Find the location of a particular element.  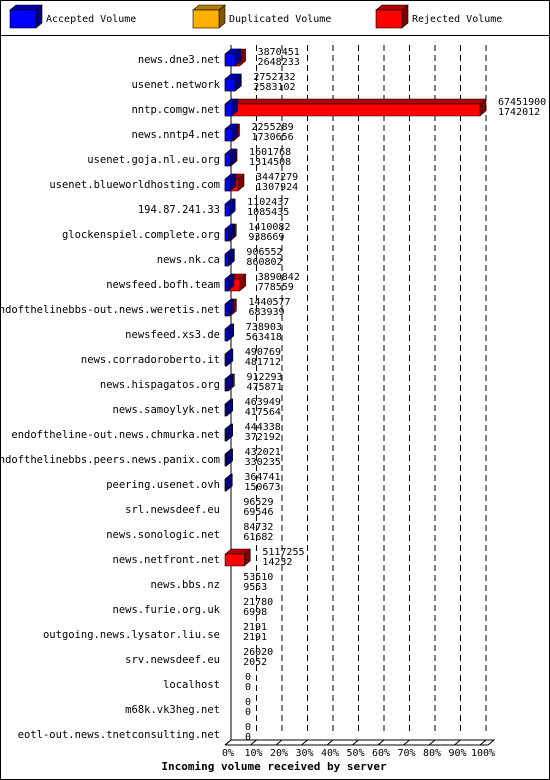

value-label: 14232 is located at coordinates (277, 562).